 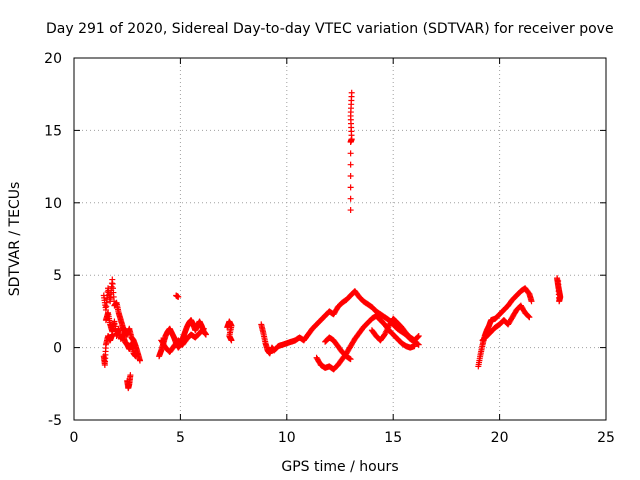 What do you see at coordinates (53, 204) in the screenshot?
I see `y-tick-label: 10` at bounding box center [53, 204].